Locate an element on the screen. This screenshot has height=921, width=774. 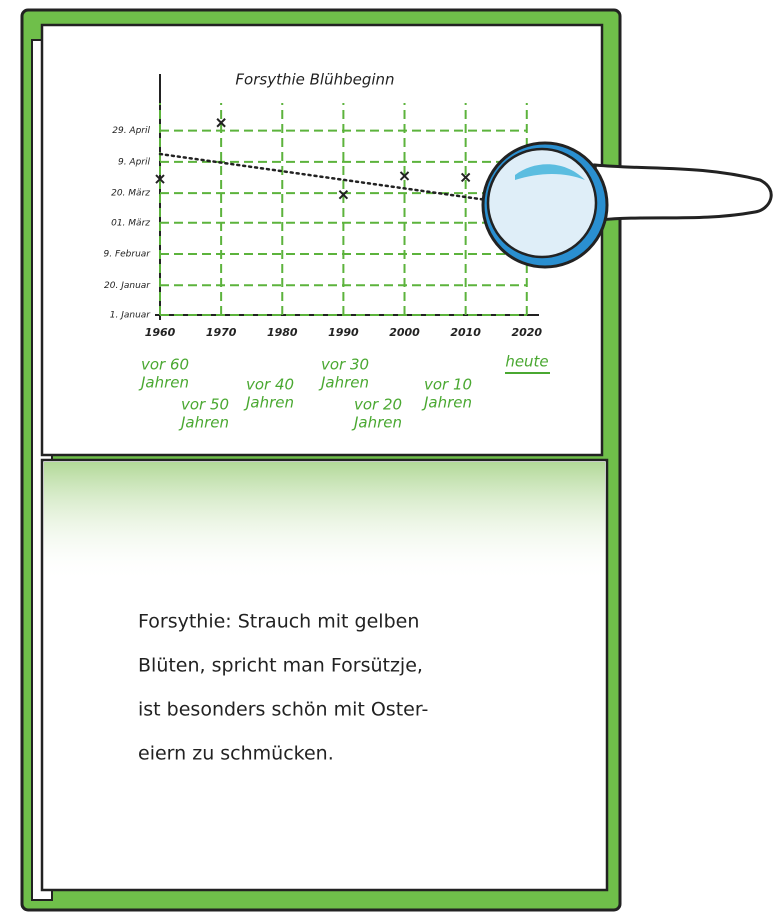
y-tick-label: 1. Januar is located at coordinates (131, 316).